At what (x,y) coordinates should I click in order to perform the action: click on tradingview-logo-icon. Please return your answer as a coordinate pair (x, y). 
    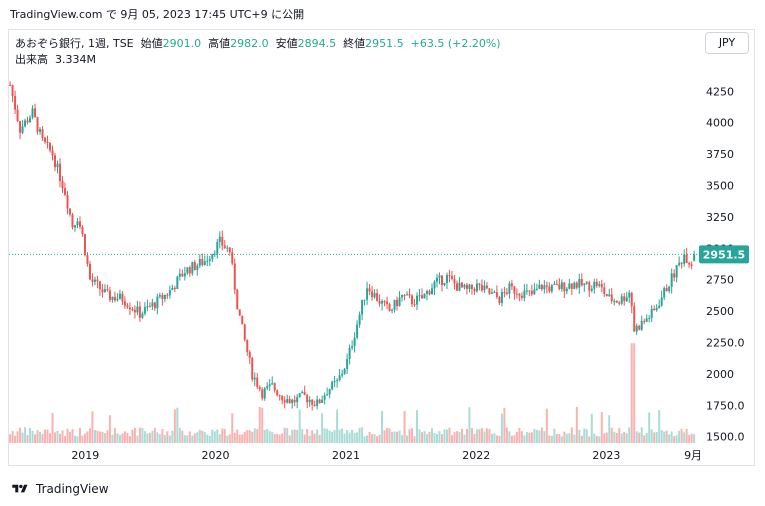
    Looking at the image, I should click on (20, 488).